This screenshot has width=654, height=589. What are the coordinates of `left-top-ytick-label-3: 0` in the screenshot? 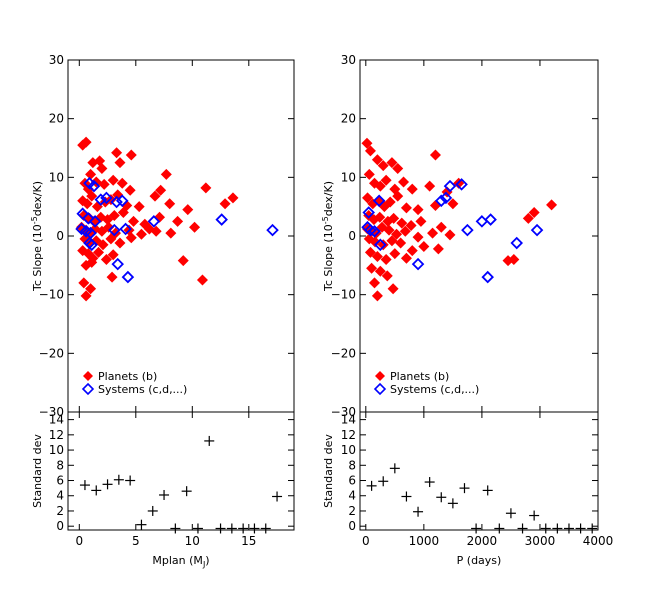 It's located at (60, 236).